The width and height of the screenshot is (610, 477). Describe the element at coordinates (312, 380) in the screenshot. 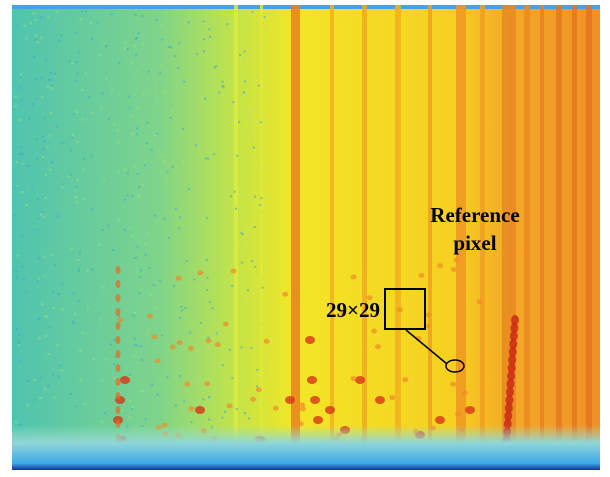

I see `hot-spot` at that location.